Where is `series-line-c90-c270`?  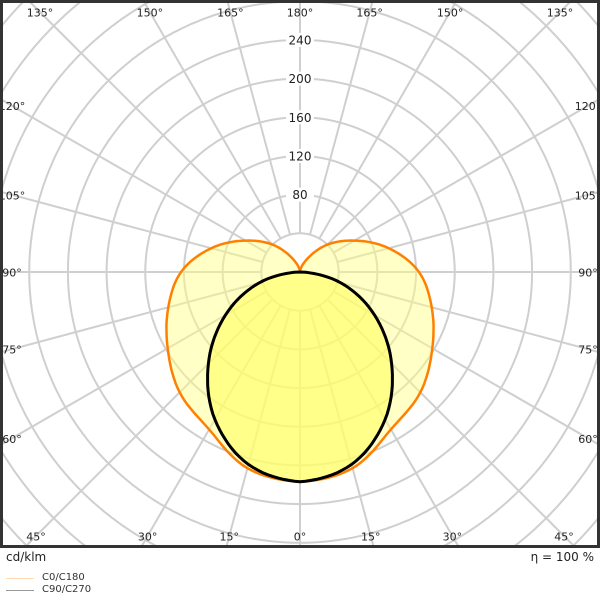 series-line-c90-c270 is located at coordinates (300, 377).